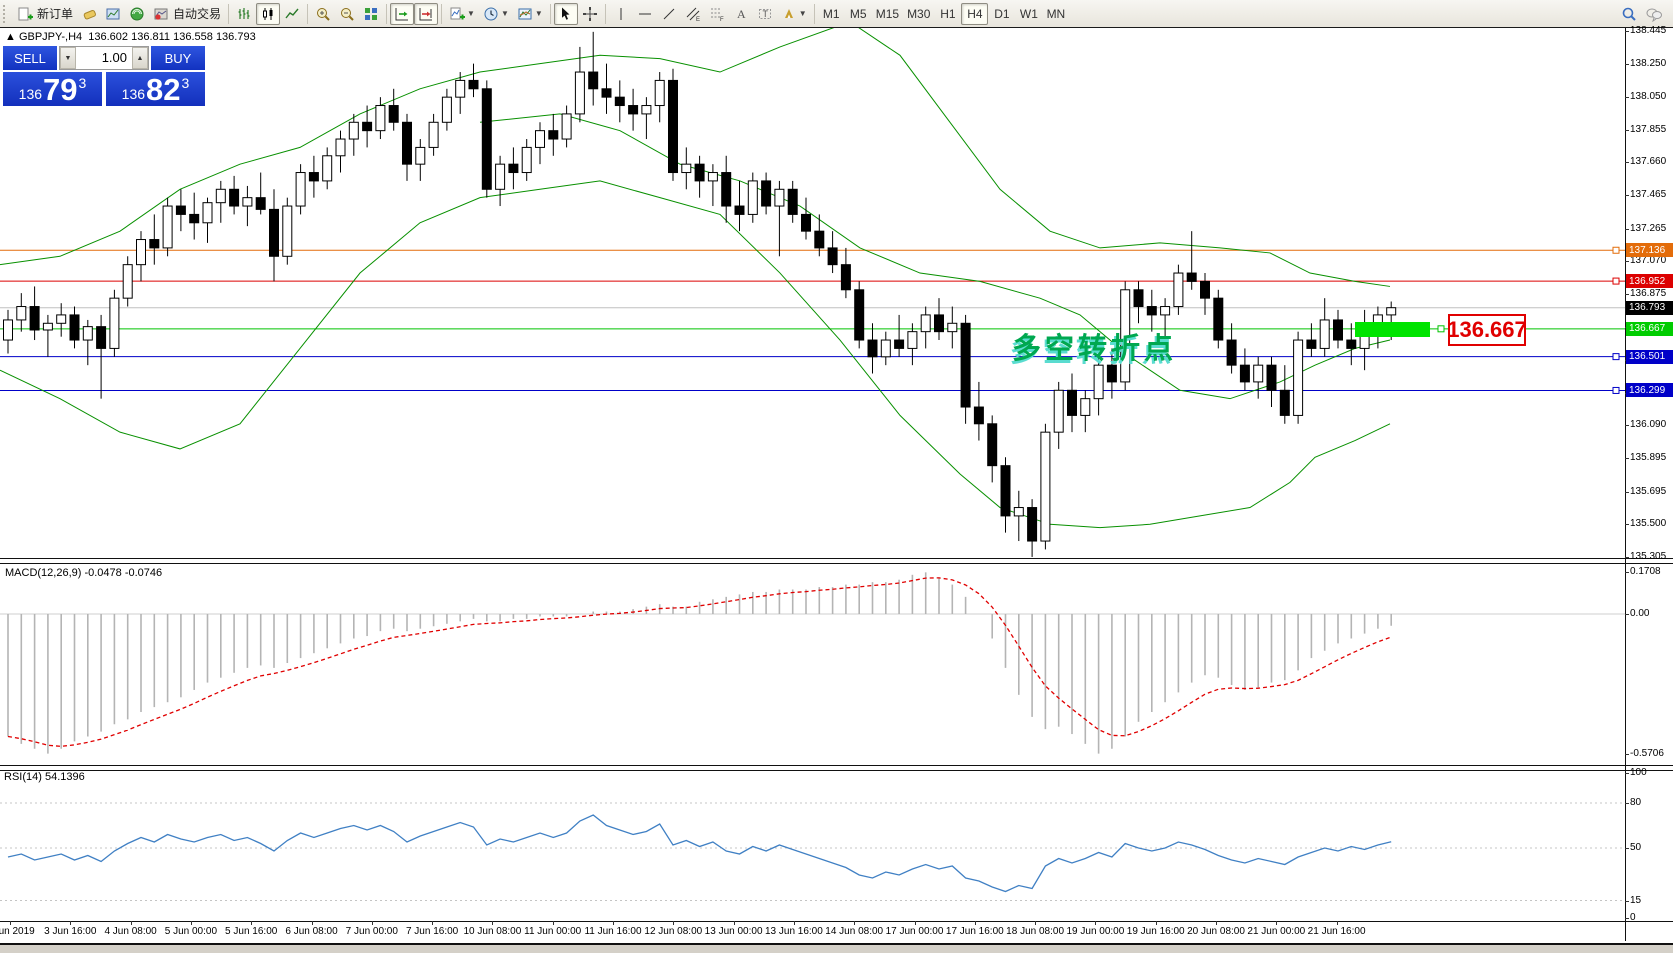 The width and height of the screenshot is (1673, 953). I want to click on sell-price-display: 136 79 3, so click(52, 89).